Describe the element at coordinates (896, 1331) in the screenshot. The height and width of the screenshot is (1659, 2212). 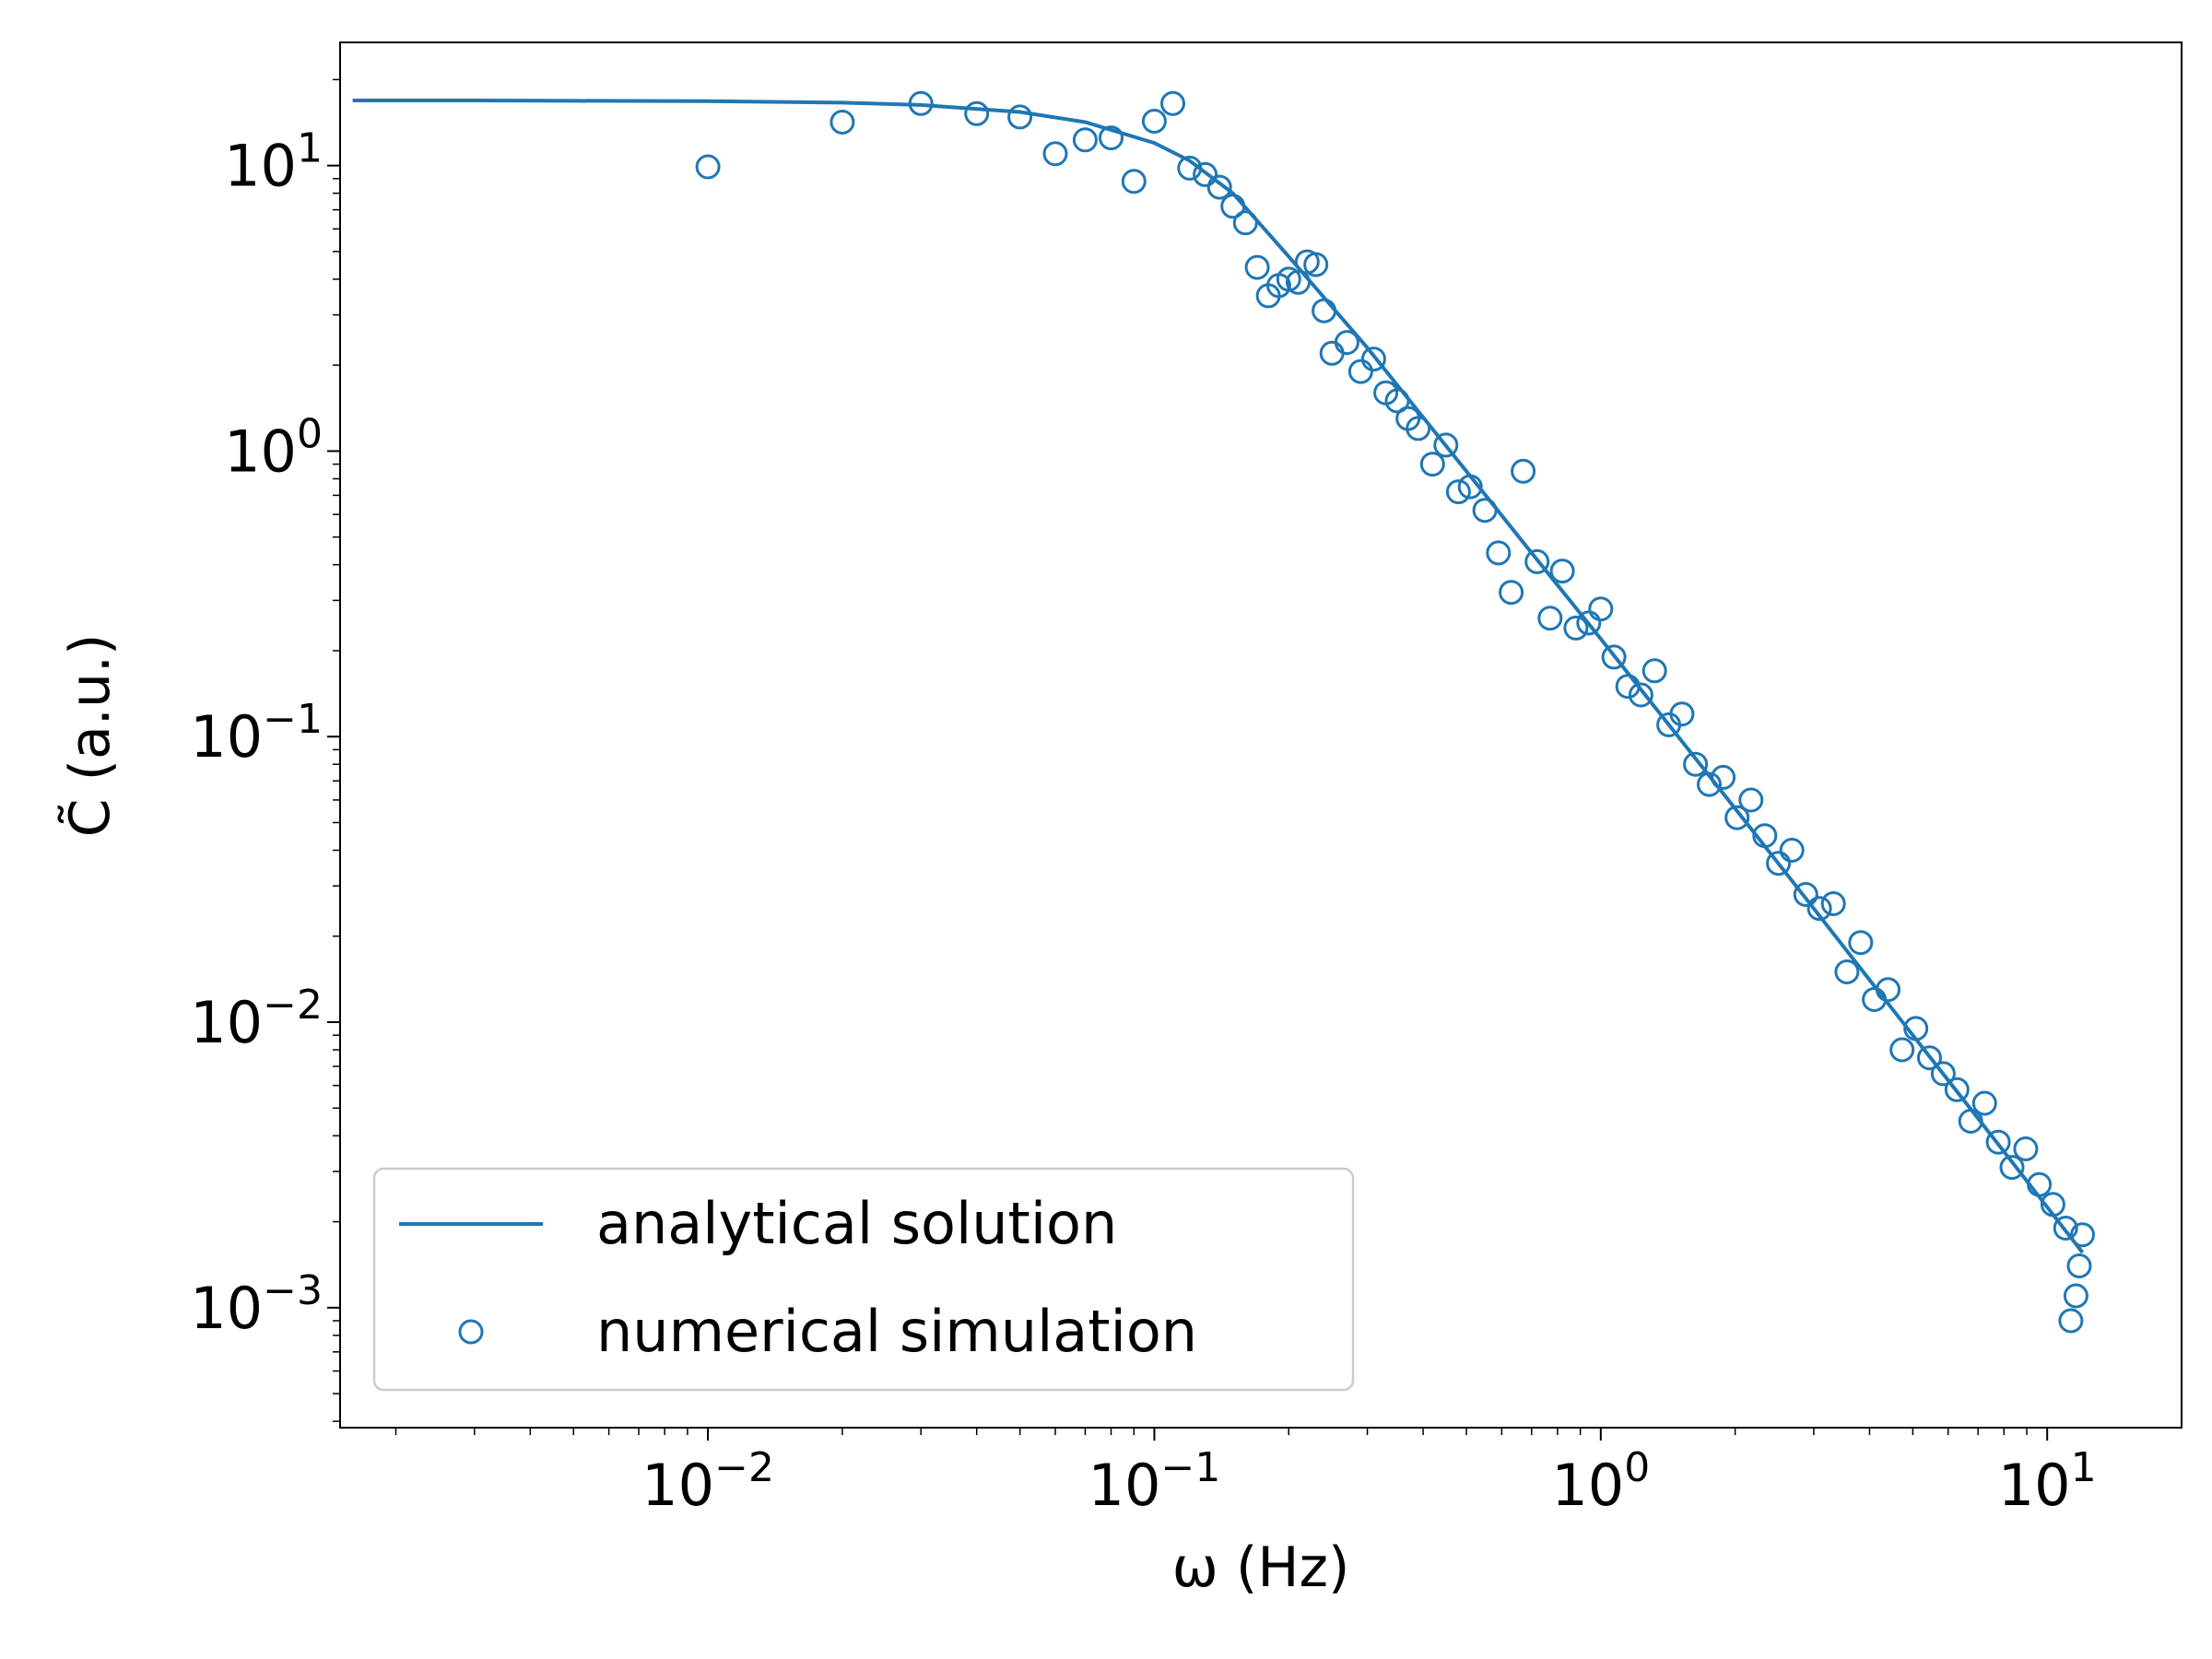
I see `legend-label-numerical: numerical simulation` at that location.